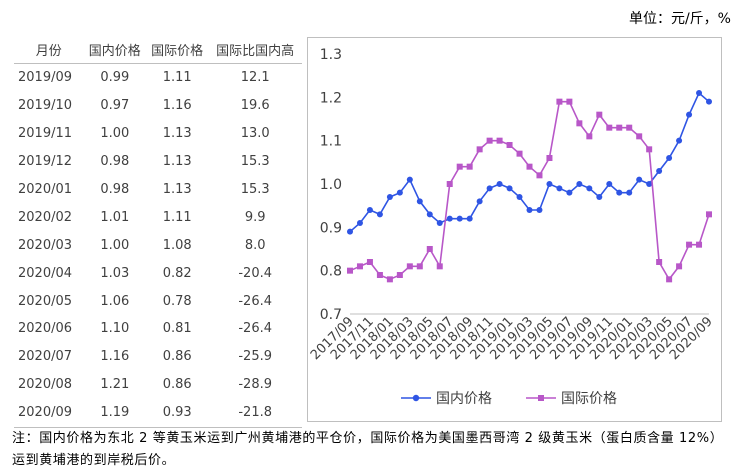 This screenshot has height=475, width=743. What do you see at coordinates (331, 185) in the screenshot?
I see `y-tick-label: 1.0` at bounding box center [331, 185].